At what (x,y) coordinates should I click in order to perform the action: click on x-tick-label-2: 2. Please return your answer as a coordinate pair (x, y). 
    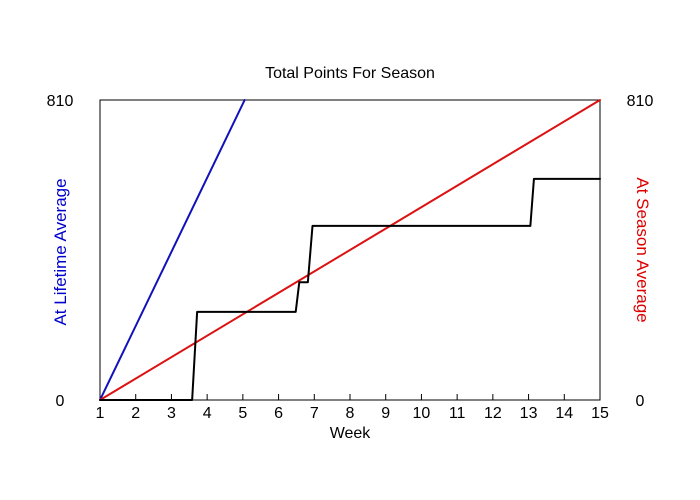
    Looking at the image, I should click on (135, 413).